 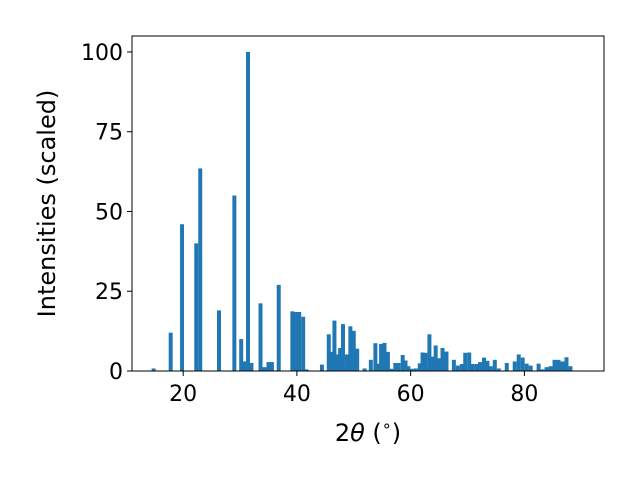 I want to click on x-axis-ticks: 20 40 60 80, so click(x=353, y=389).